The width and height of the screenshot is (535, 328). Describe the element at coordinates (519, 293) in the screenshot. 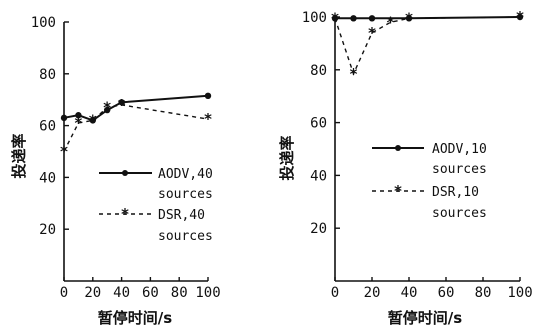

I see `right-xtick-label: 100` at that location.